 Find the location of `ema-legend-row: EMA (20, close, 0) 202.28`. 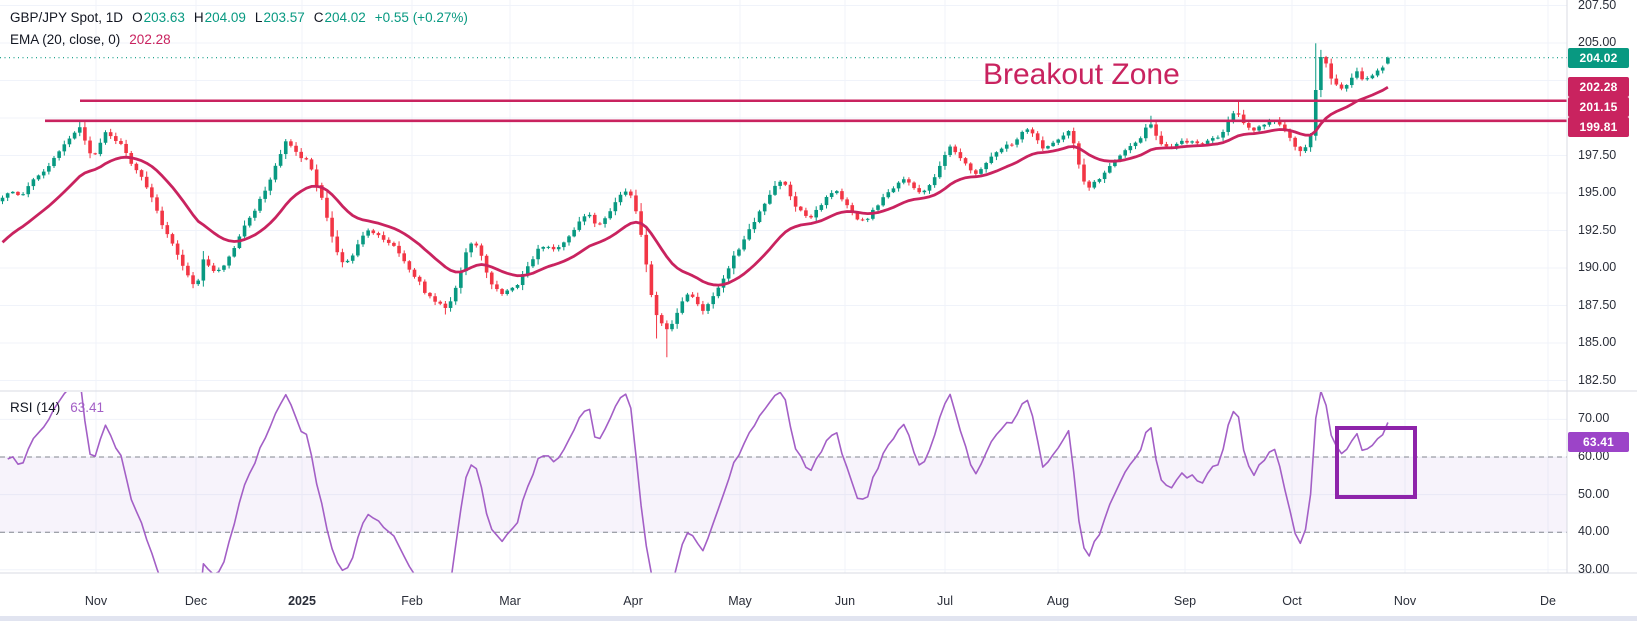

ema-legend-row: EMA (20, close, 0) 202.28 is located at coordinates (239, 39).